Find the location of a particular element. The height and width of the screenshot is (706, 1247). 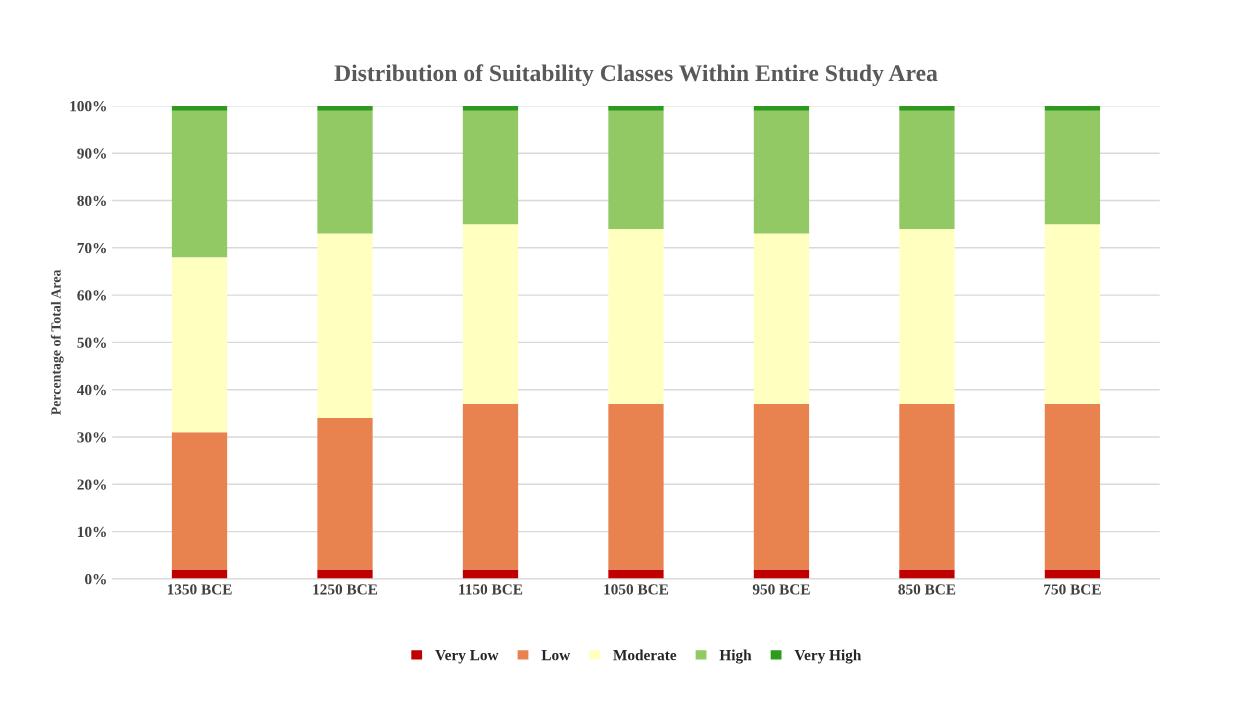

legend-label: Very High is located at coordinates (828, 656).